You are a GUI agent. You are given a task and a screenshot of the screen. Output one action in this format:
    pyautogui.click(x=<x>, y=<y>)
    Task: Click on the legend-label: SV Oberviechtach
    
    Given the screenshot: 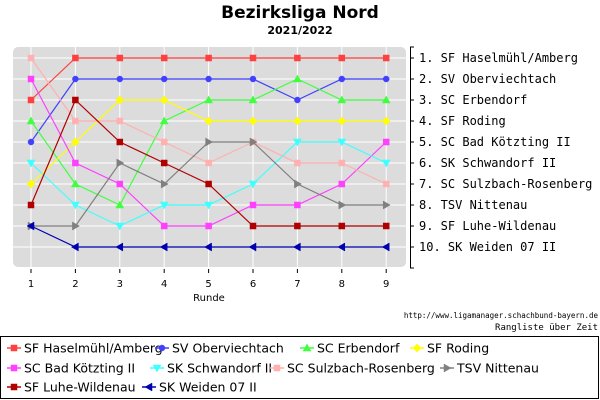 What is the action you would take?
    pyautogui.click(x=228, y=348)
    